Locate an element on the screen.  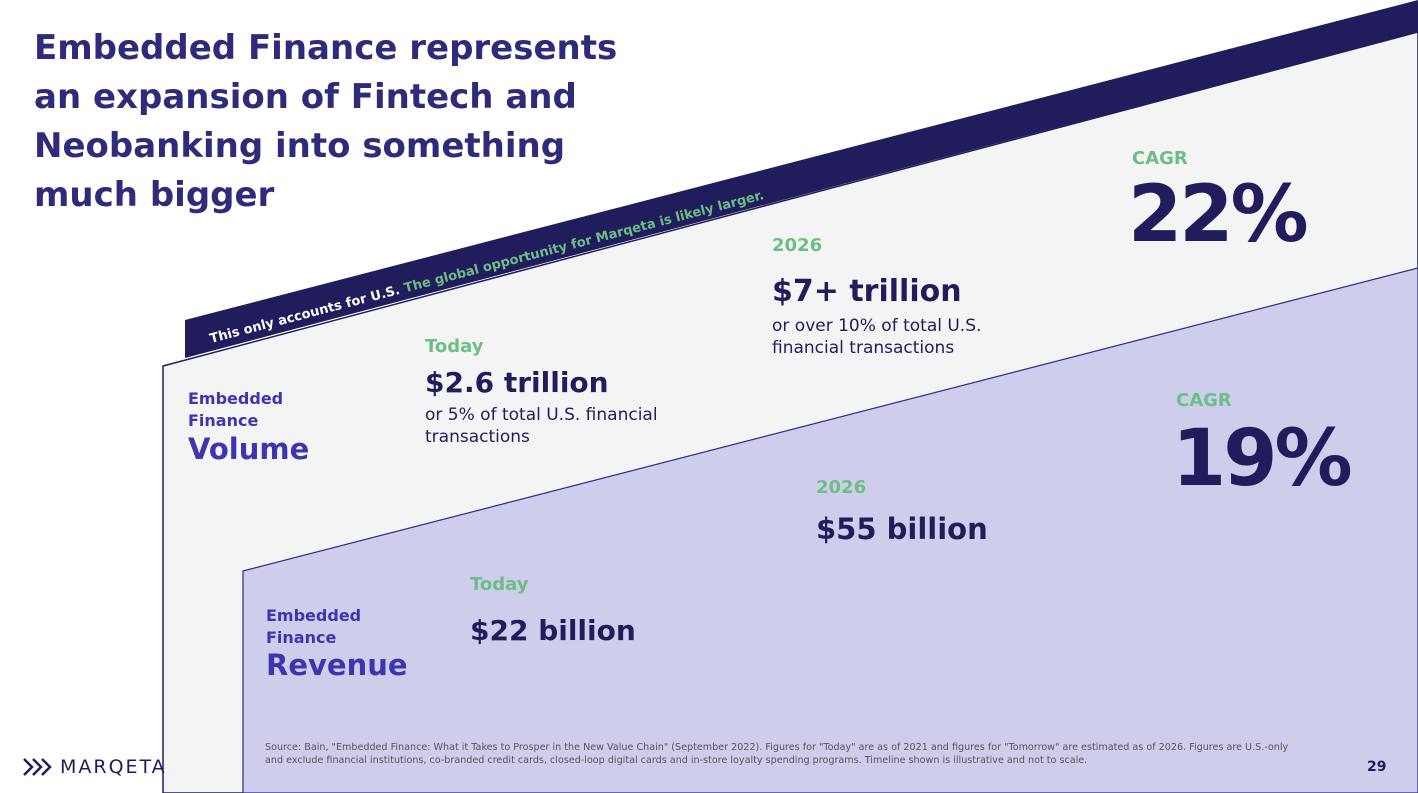
cagr-value: 22% is located at coordinates (1218, 215).